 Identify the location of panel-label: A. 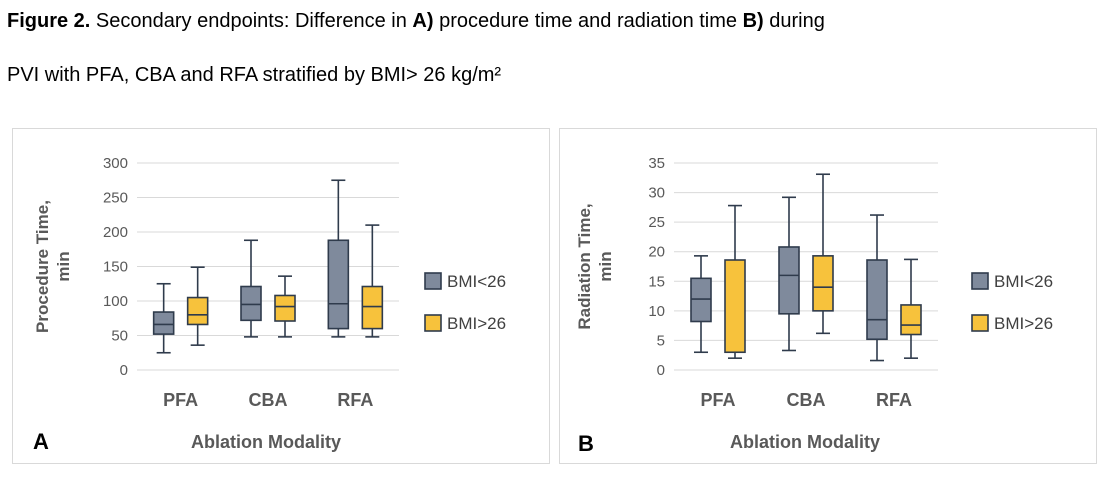
(41, 441).